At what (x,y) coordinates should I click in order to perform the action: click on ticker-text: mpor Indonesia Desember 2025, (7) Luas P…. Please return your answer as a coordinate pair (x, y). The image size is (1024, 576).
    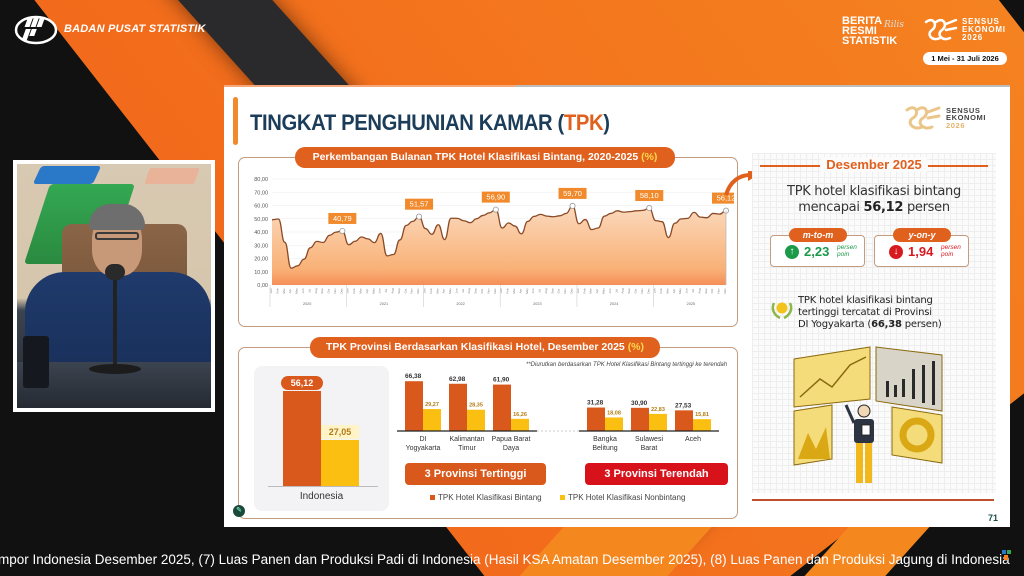
    Looking at the image, I should click on (505, 559).